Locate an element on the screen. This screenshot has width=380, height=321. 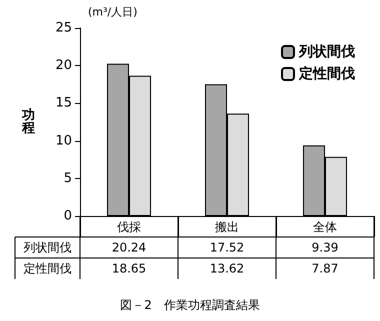
data-label: 9.39 is located at coordinates (325, 247).